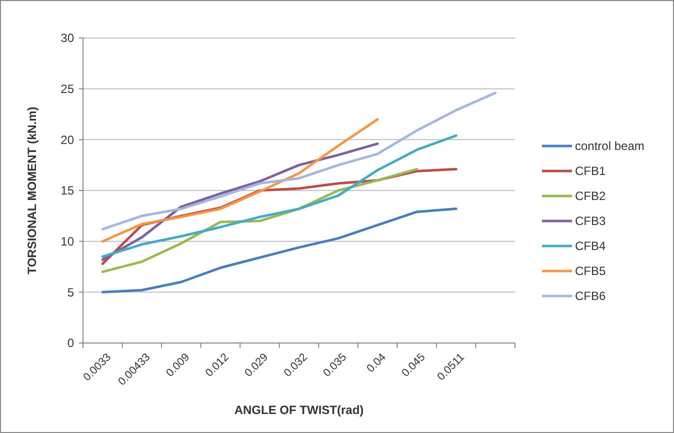 The image size is (674, 433). Describe the element at coordinates (32, 190) in the screenshot. I see `y-axis-title: TORSIONAL MOMENT (kN.m)` at that location.